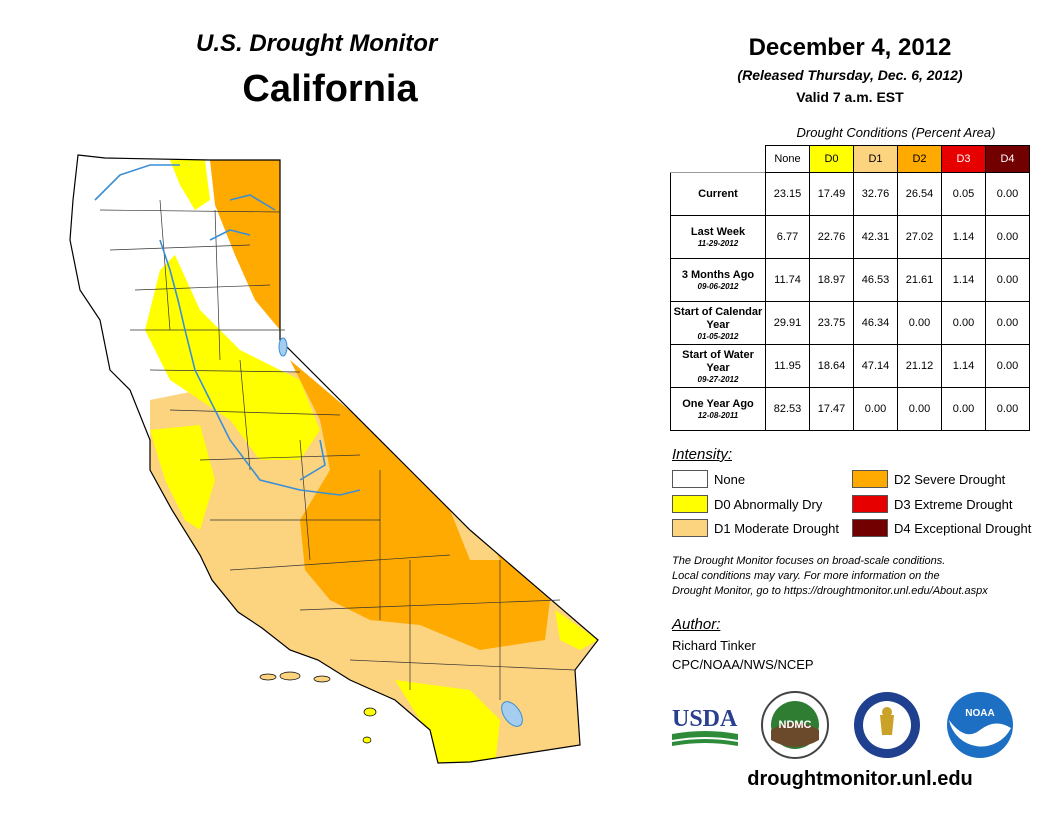 Image resolution: width=1056 pixels, height=816 pixels. I want to click on map-d0-south, so click(447, 721).